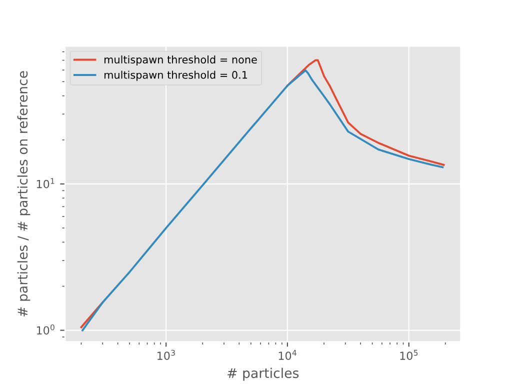 The height and width of the screenshot is (384, 512). Describe the element at coordinates (263, 374) in the screenshot. I see `x-axis-title: # particles` at that location.